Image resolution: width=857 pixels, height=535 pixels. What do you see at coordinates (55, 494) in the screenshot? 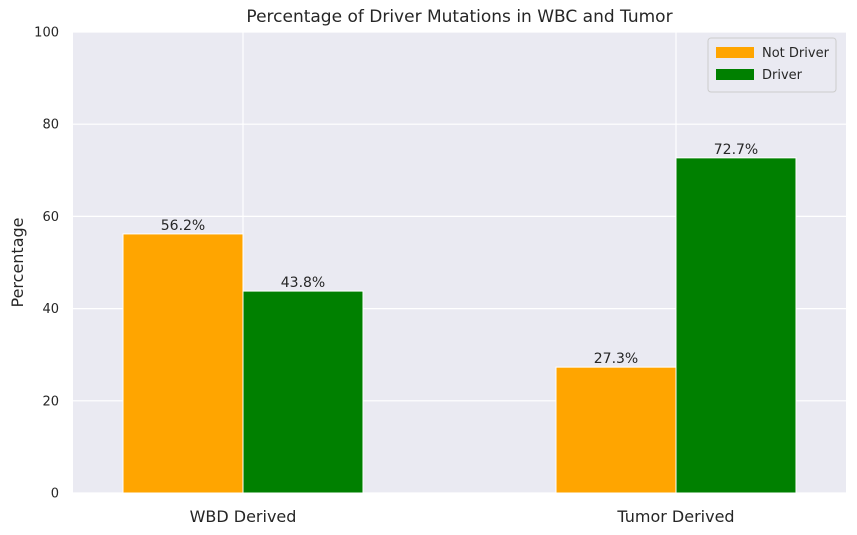
I see `y-tick-label-0: 0` at bounding box center [55, 494].